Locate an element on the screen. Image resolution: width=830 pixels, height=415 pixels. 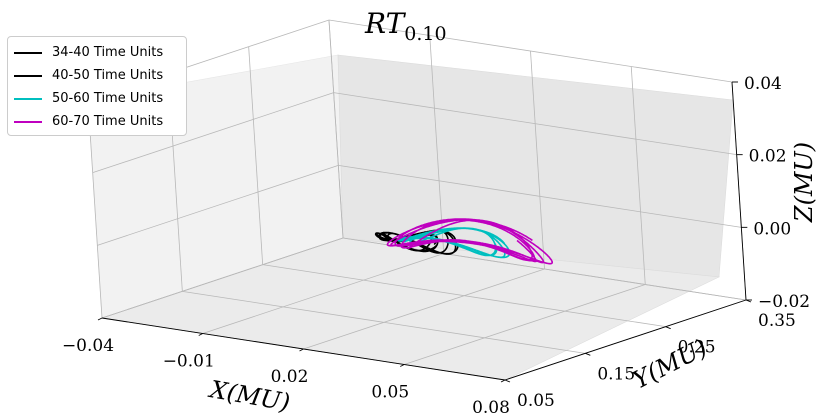
y-tick-label: 0.05 is located at coordinates (536, 401).